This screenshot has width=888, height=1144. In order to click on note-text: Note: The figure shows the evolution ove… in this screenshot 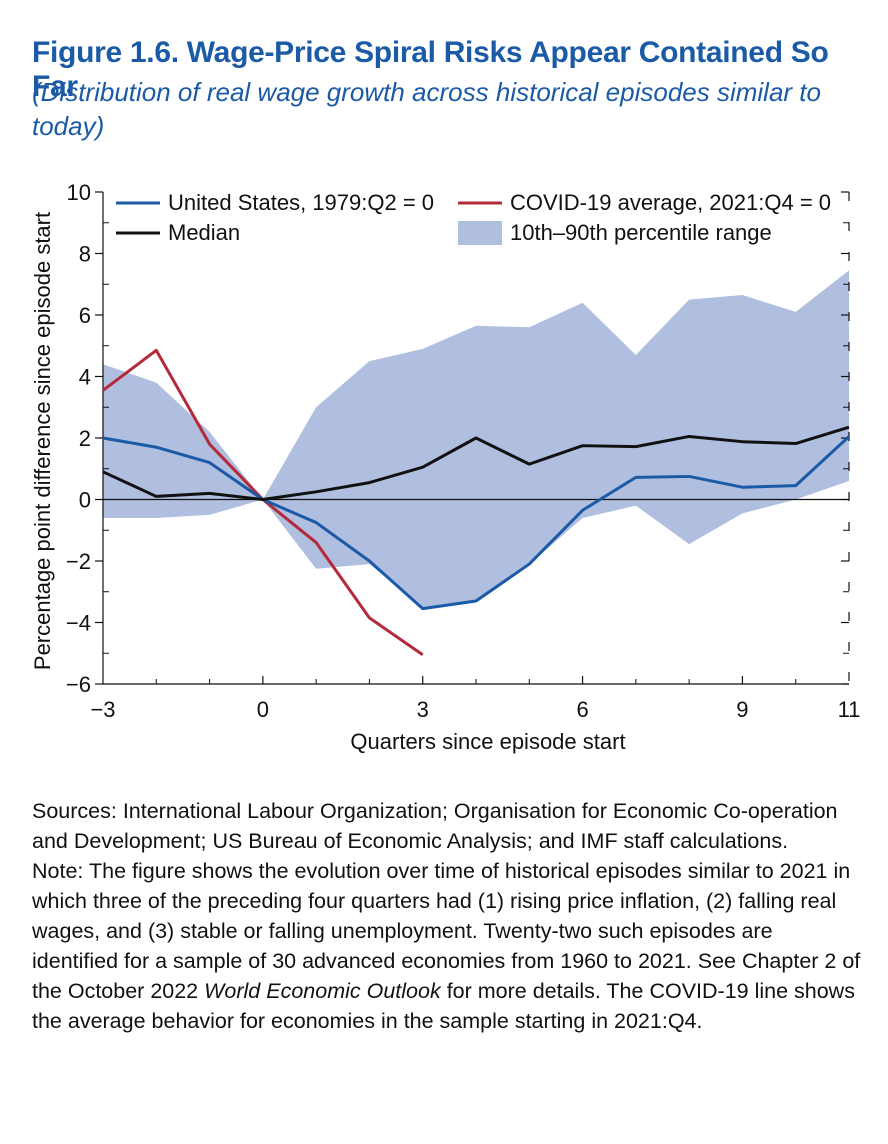, I will do `click(447, 946)`.